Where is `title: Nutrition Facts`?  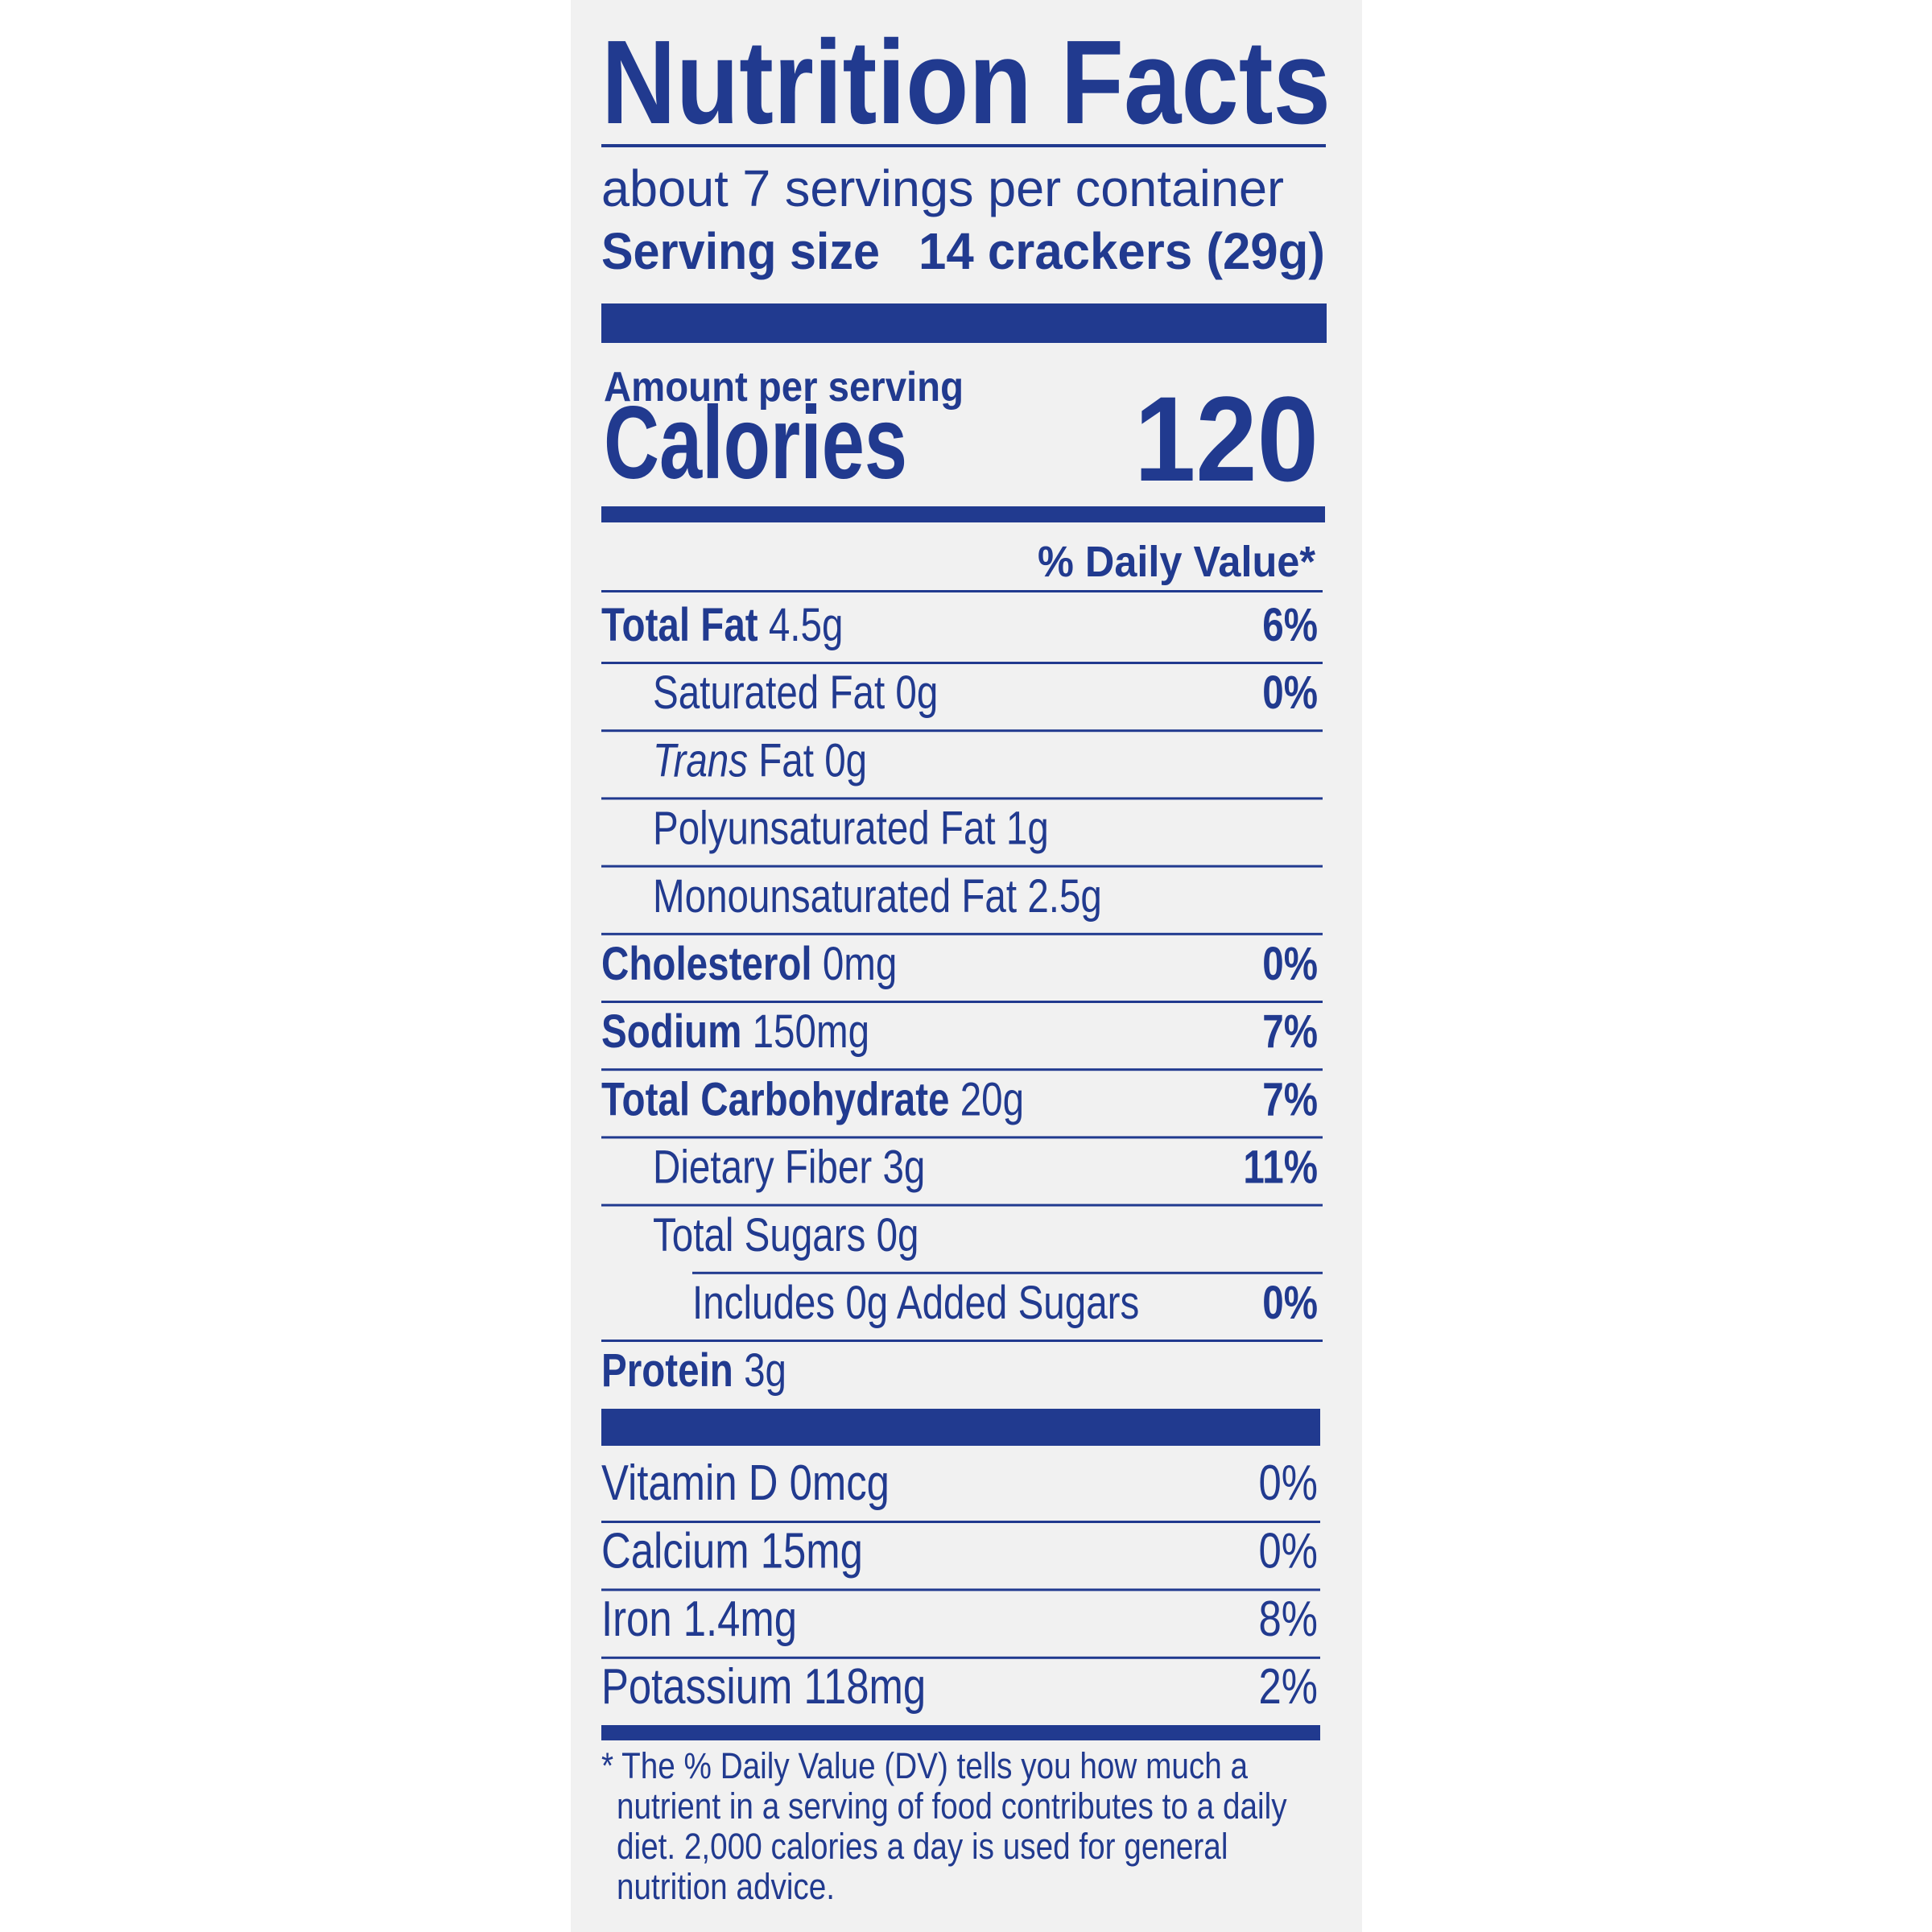 title: Nutrition Facts is located at coordinates (966, 82).